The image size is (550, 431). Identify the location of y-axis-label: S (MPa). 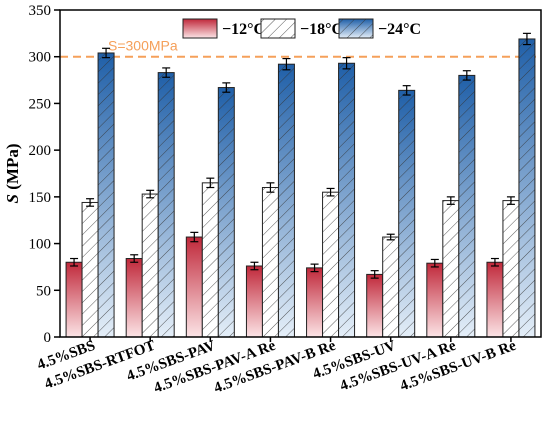
(12, 174).